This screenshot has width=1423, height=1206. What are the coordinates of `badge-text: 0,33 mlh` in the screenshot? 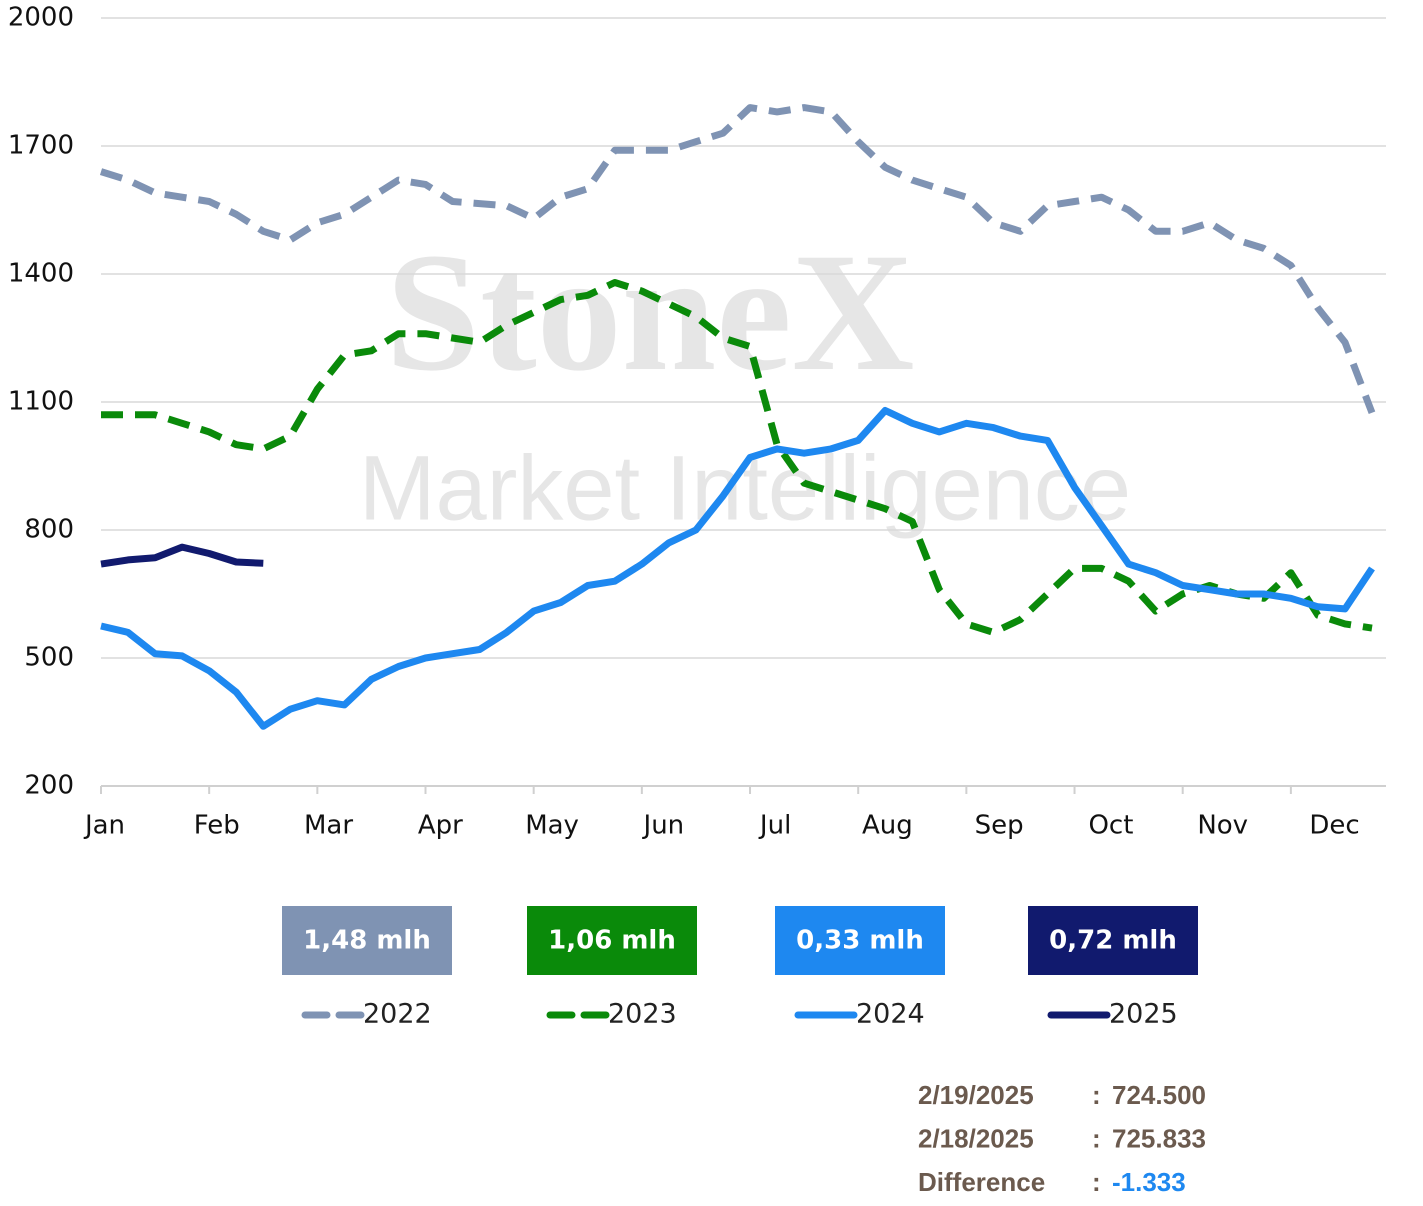 It's located at (860, 941).